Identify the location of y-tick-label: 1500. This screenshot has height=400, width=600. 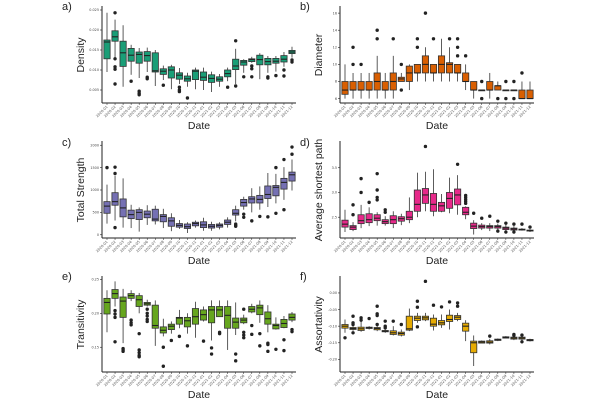
(94, 168).